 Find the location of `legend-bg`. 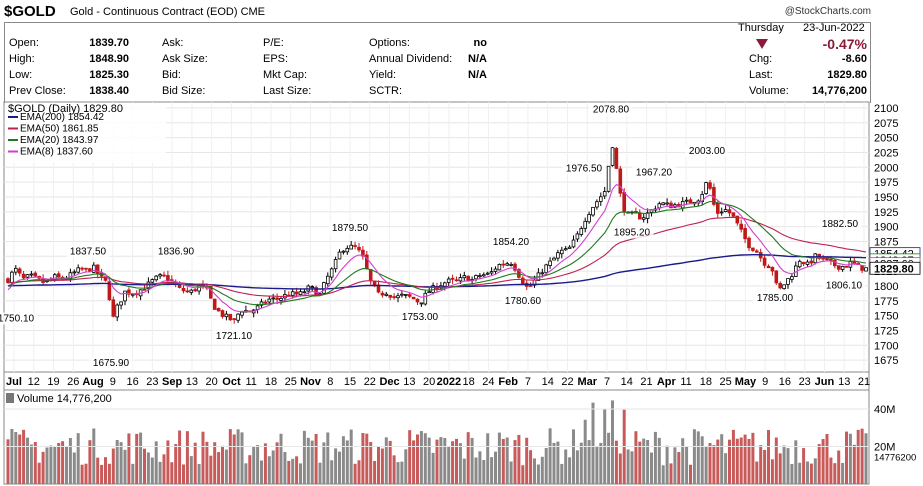

legend-bg is located at coordinates (86, 133).